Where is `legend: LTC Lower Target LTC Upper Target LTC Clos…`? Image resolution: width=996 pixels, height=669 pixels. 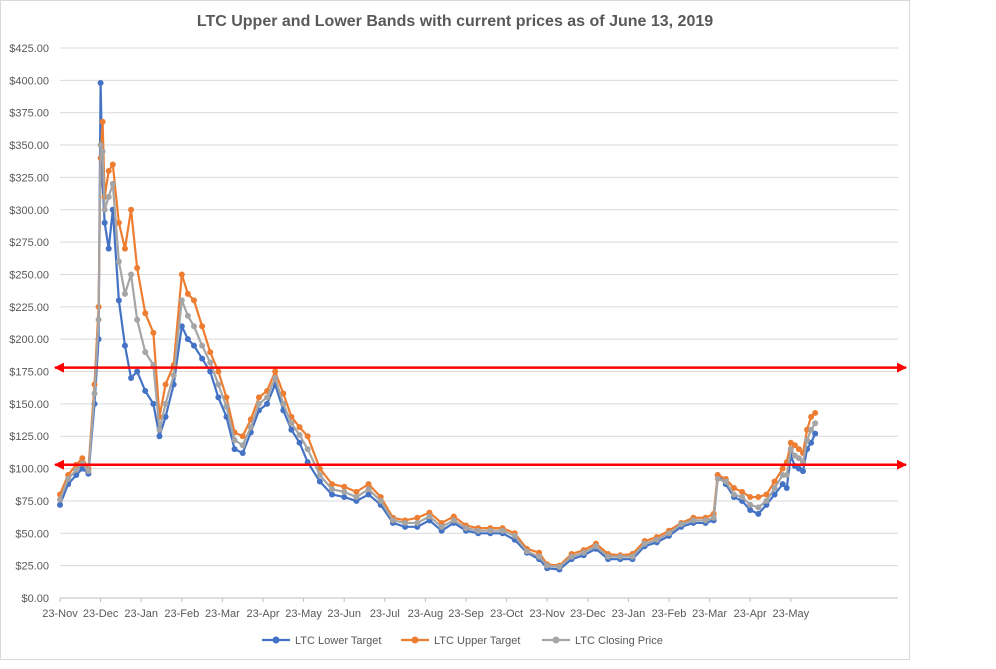 legend: LTC Lower Target LTC Upper Target LTC Clos… is located at coordinates (462, 641).